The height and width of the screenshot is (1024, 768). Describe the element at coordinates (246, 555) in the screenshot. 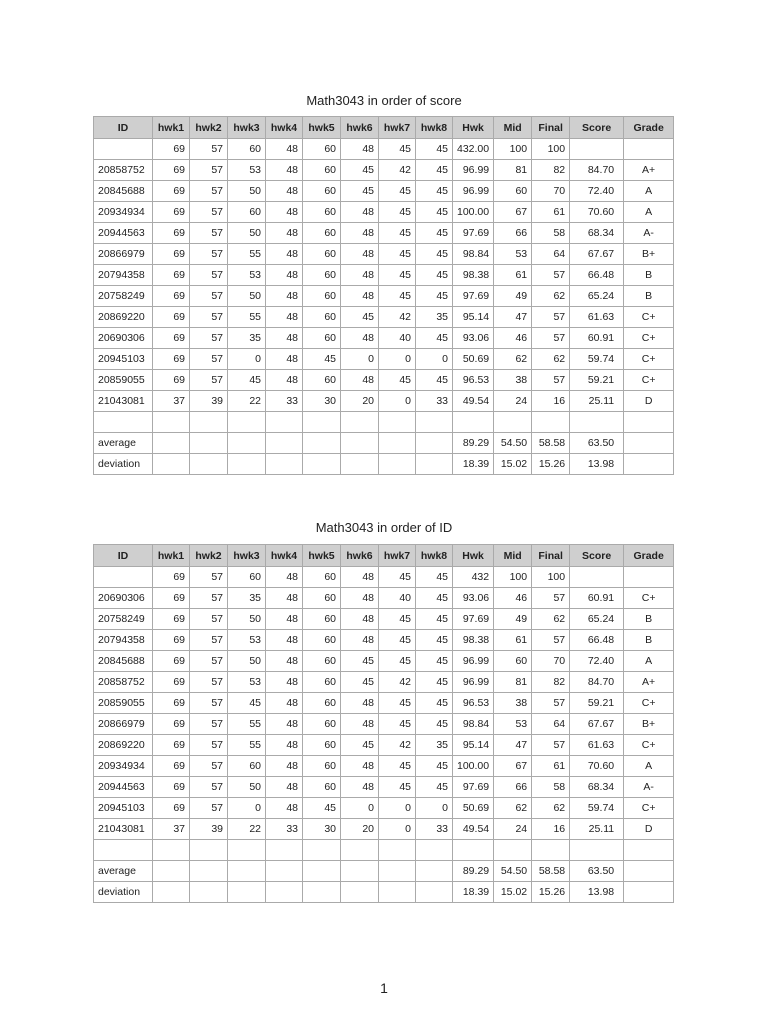

I see `column-header: hwk3` at that location.